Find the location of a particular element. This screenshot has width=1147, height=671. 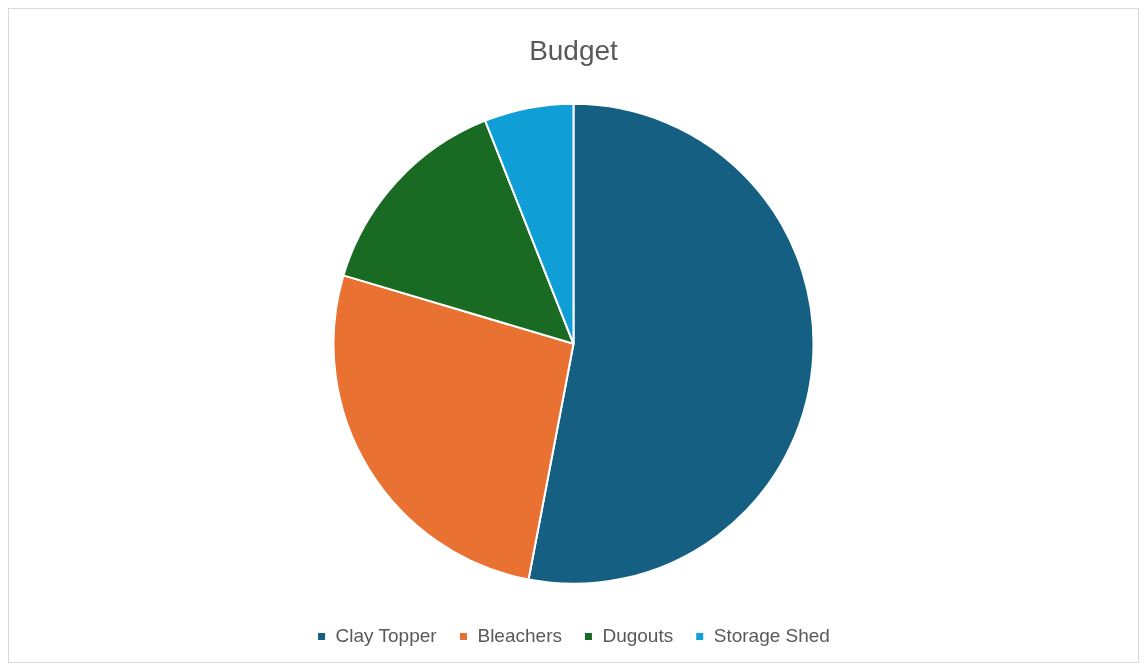

legend-label: Bleachers is located at coordinates (519, 635).